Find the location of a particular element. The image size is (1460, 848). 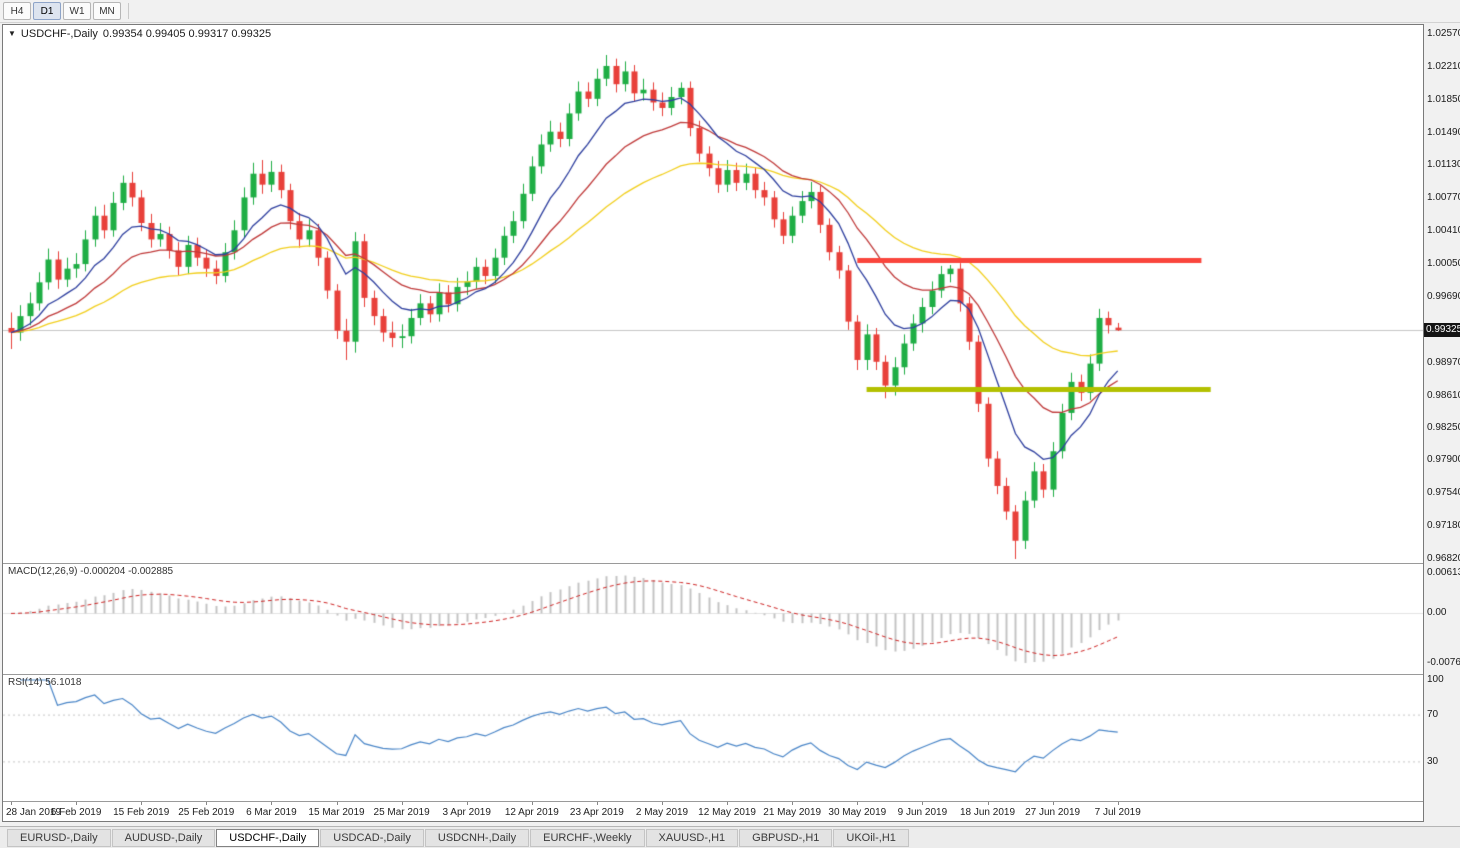

rsi-tick: 100 is located at coordinates (1435, 679).